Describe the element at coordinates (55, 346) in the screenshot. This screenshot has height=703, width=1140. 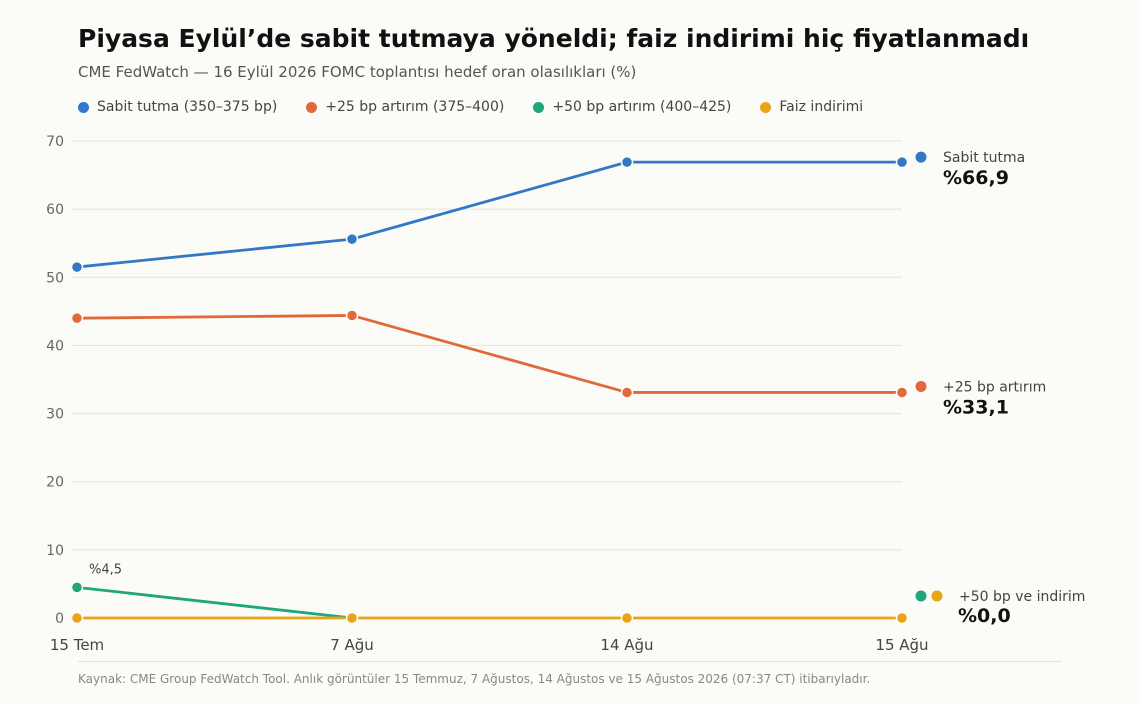
I see `y-tick-40: 40` at that location.